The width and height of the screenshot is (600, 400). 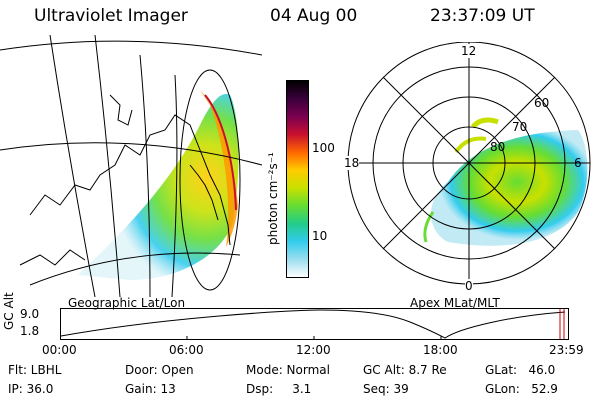 I want to click on mlt-label-12: 12, so click(x=469, y=51).